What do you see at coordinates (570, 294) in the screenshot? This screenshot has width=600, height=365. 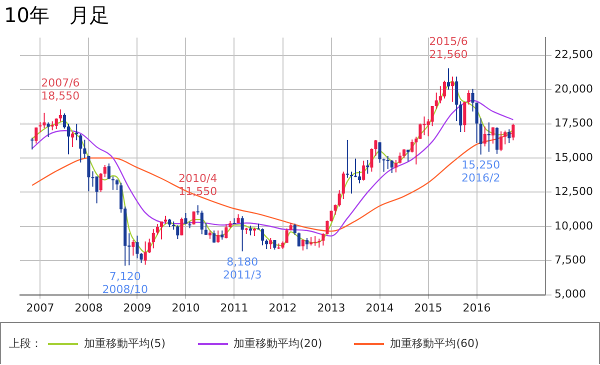 I see `y-tick-label: 5,000` at bounding box center [570, 294].